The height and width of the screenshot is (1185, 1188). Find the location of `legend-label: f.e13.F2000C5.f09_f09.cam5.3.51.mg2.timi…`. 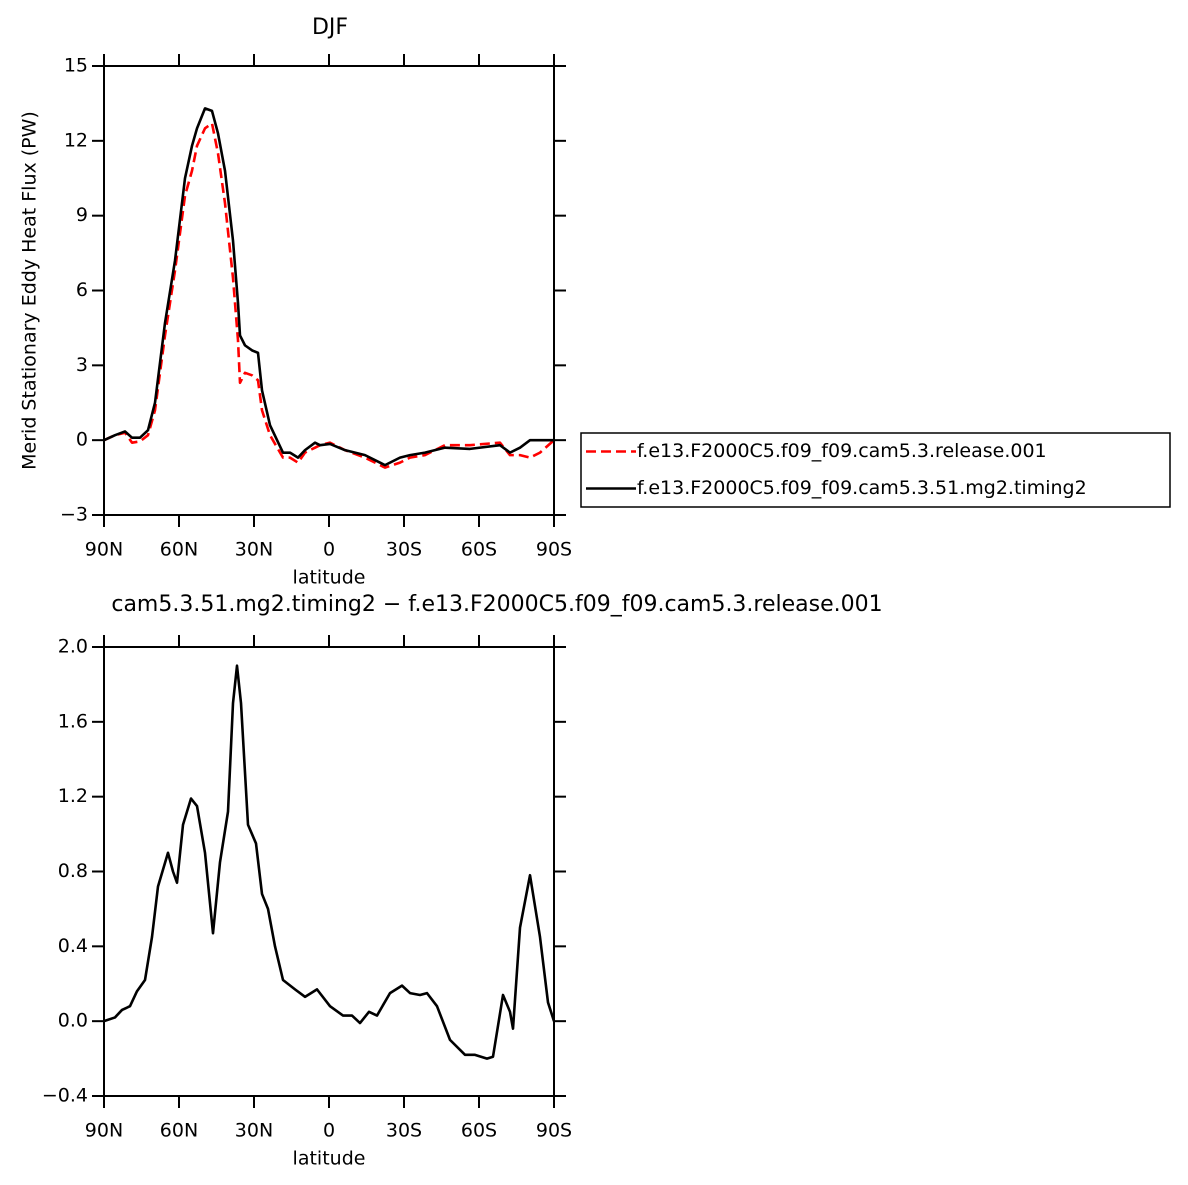

legend-label: f.e13.F2000C5.f09_f09.cam5.3.51.mg2.timi… is located at coordinates (862, 488).